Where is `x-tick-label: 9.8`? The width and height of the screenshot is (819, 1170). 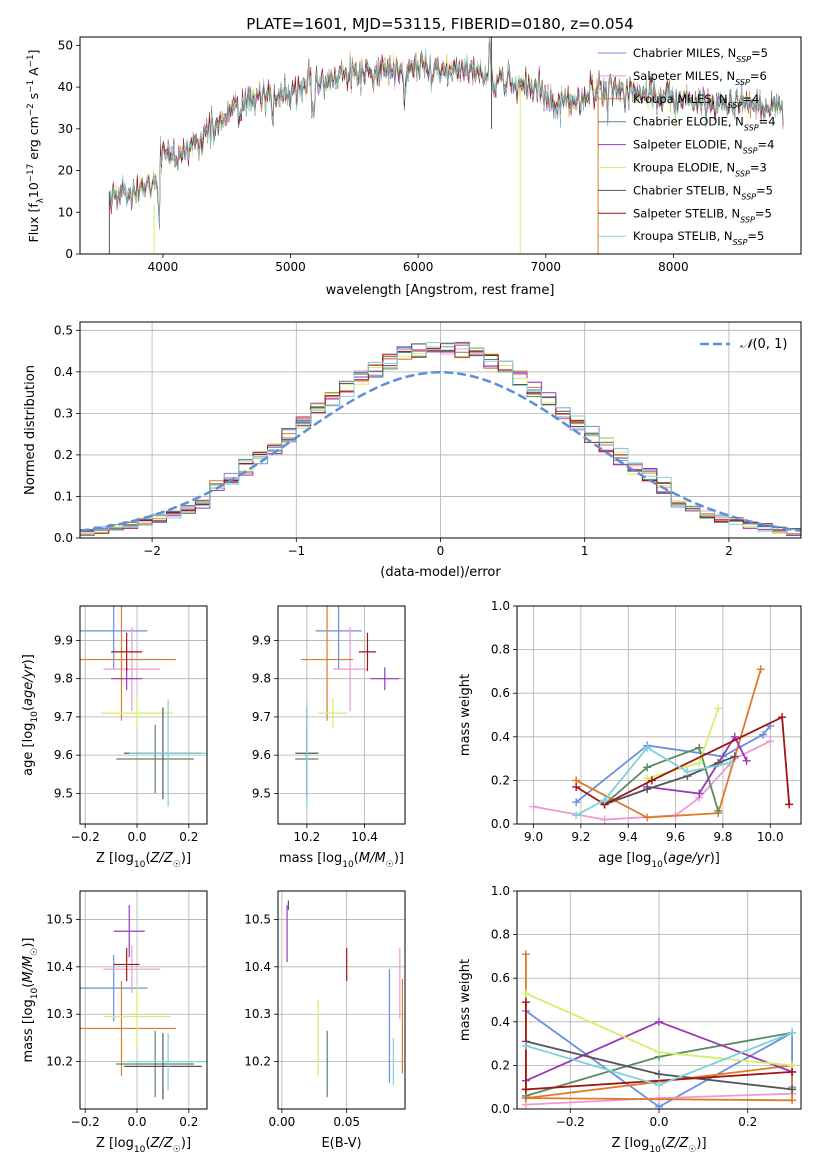
x-tick-label: 9.8 is located at coordinates (722, 837).